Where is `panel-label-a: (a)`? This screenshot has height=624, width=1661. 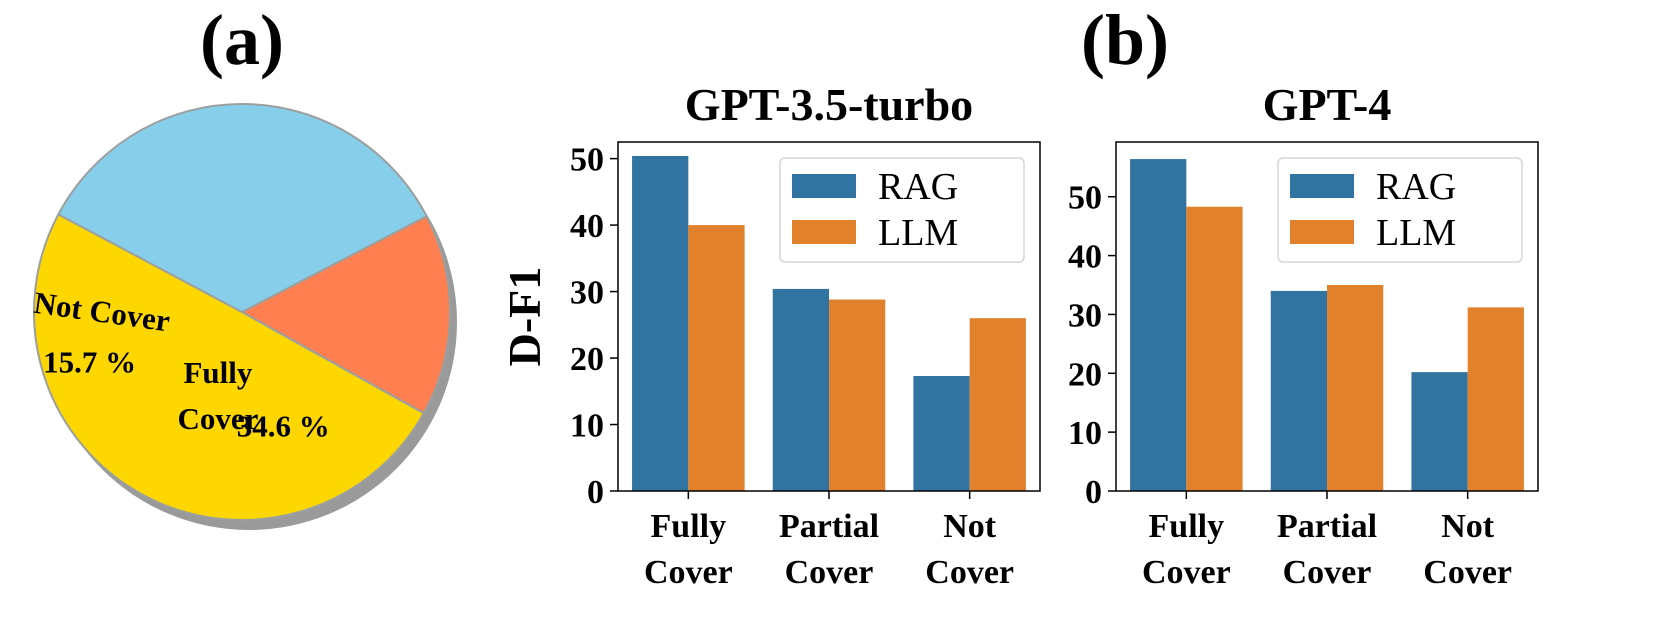 panel-label-a: (a) is located at coordinates (242, 40).